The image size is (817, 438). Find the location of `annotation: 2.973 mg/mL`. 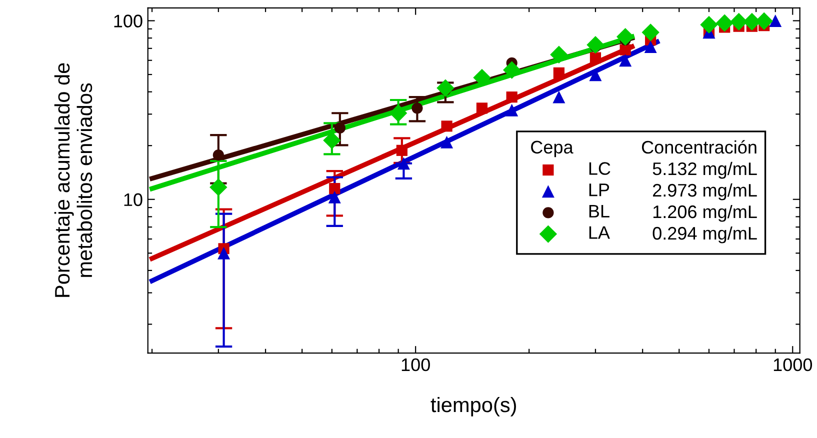

annotation: 2.973 mg/mL is located at coordinates (705, 191).